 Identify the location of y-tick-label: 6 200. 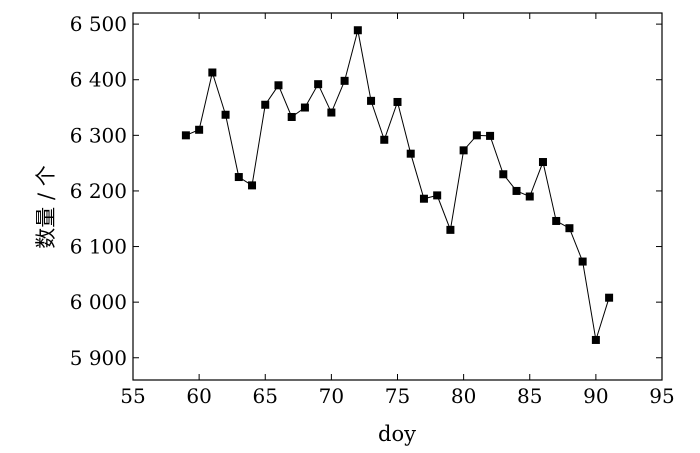
(98, 191).